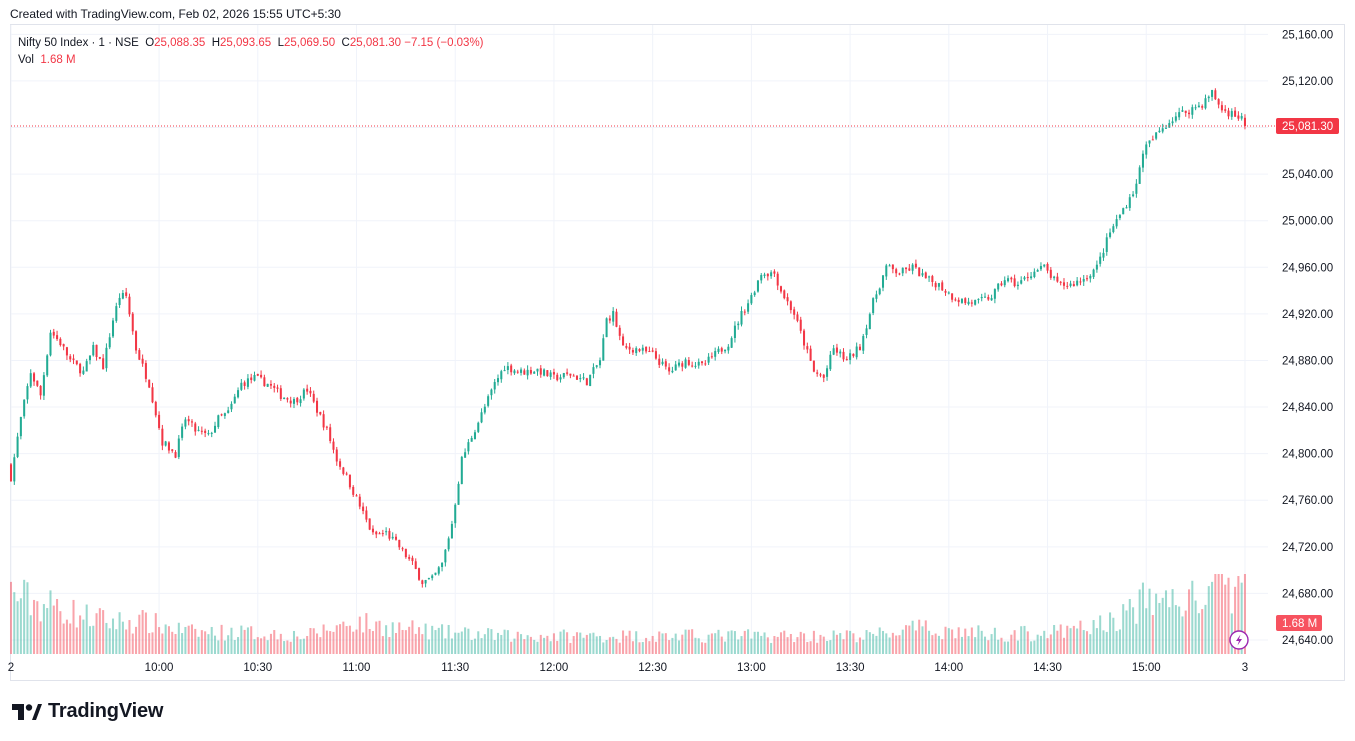  What do you see at coordinates (357, 668) in the screenshot?
I see `time-tick-label: 11:00` at bounding box center [357, 668].